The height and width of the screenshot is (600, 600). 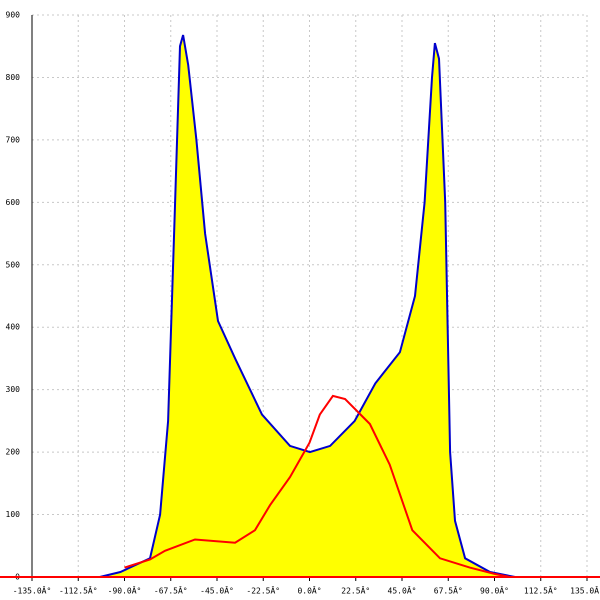 I want to click on y-tick-label: 300, so click(x=13, y=389).